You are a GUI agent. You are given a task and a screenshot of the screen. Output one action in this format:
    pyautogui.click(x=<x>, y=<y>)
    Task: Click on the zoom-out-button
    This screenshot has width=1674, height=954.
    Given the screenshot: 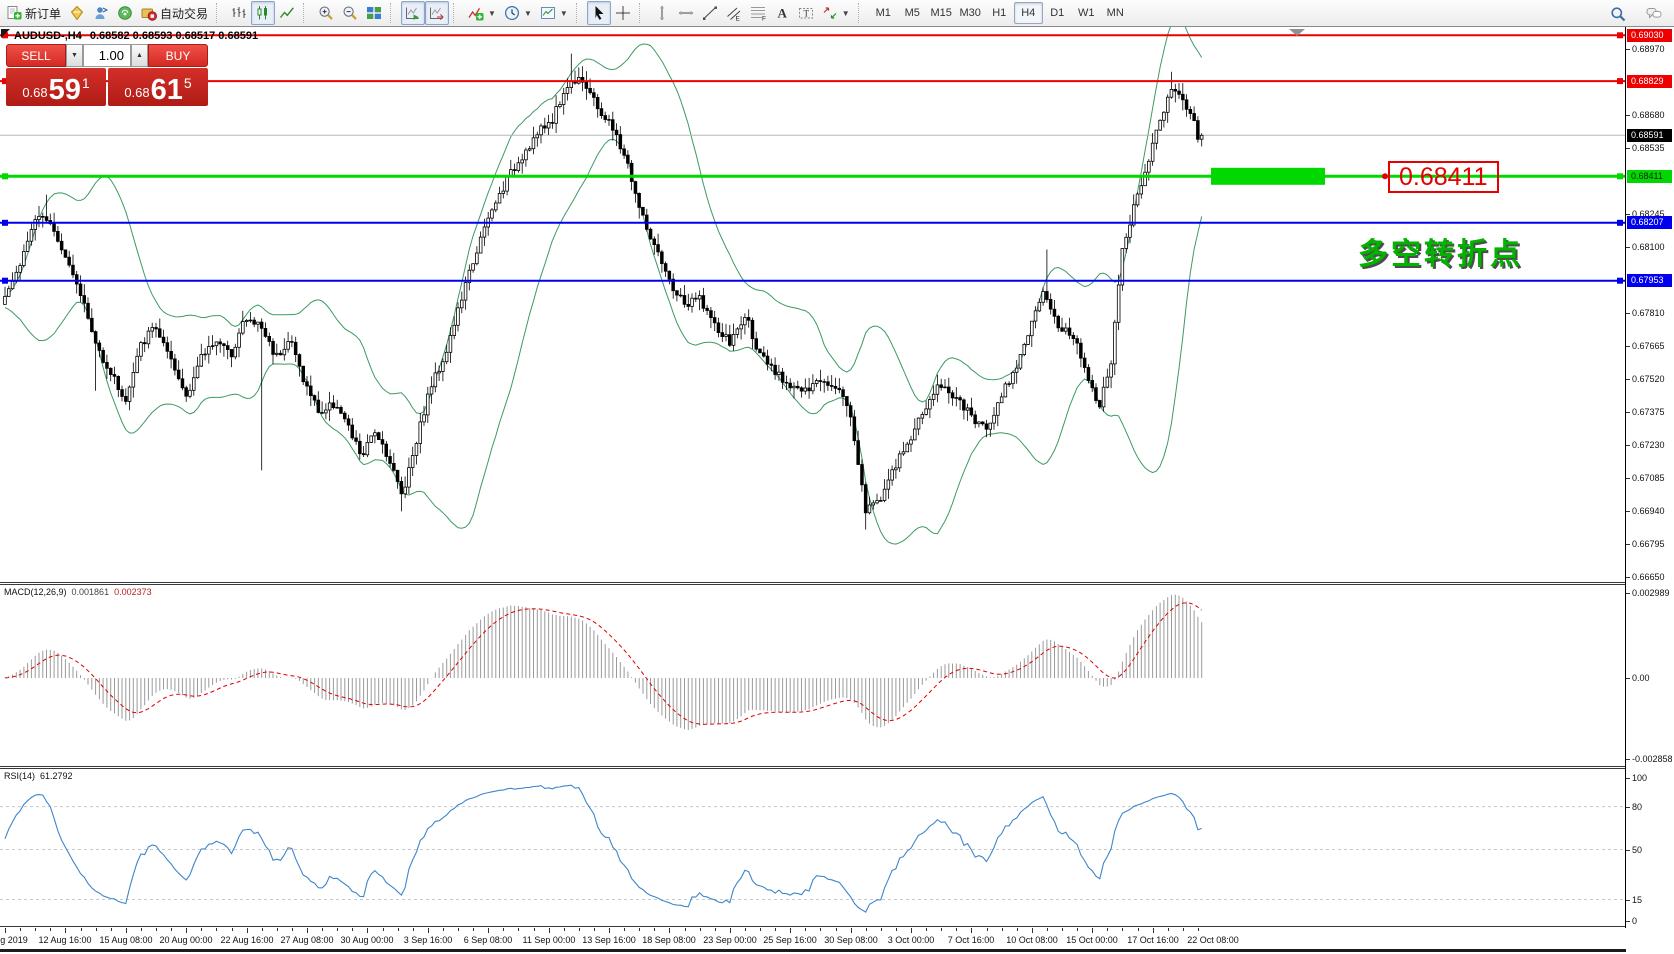 What is the action you would take?
    pyautogui.click(x=350, y=13)
    